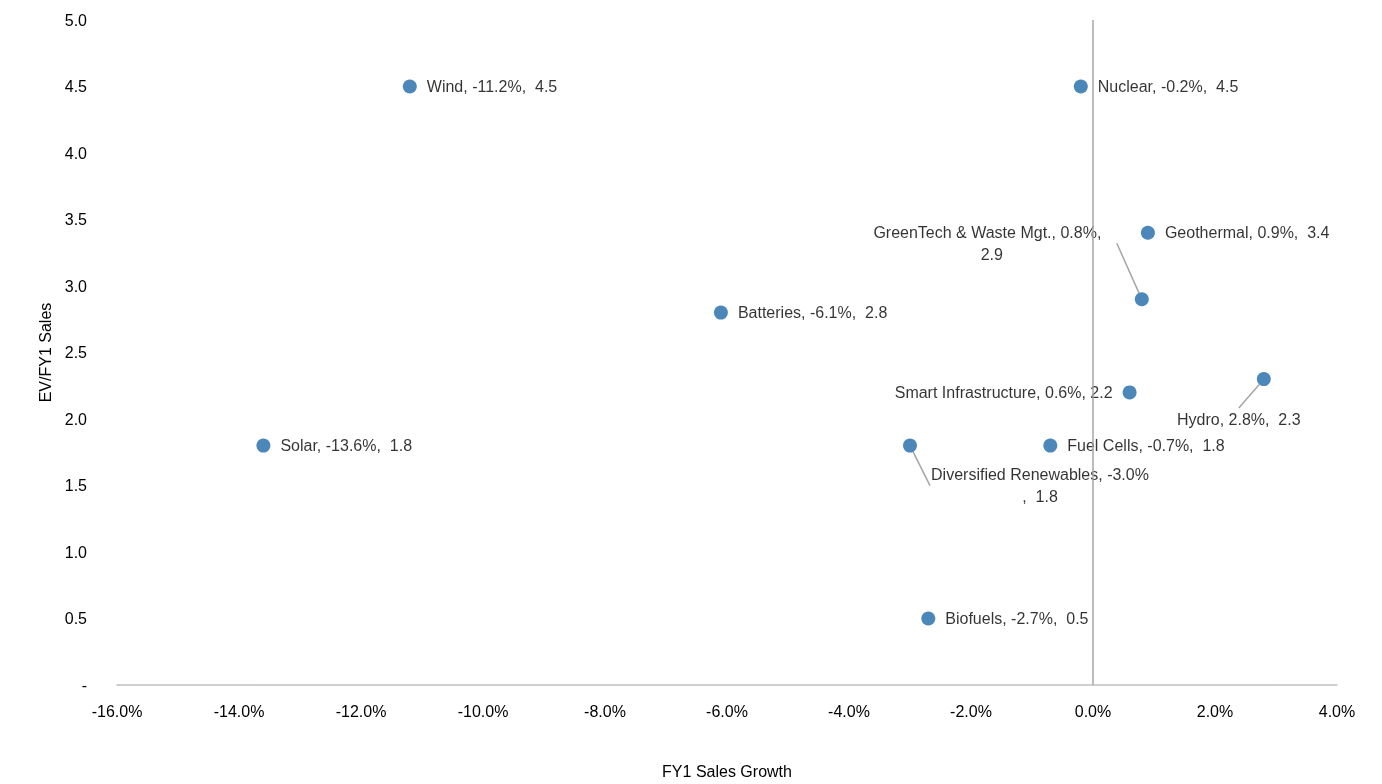 Image resolution: width=1382 pixels, height=784 pixels. I want to click on x-tick-label: 2.0%, so click(1215, 711).